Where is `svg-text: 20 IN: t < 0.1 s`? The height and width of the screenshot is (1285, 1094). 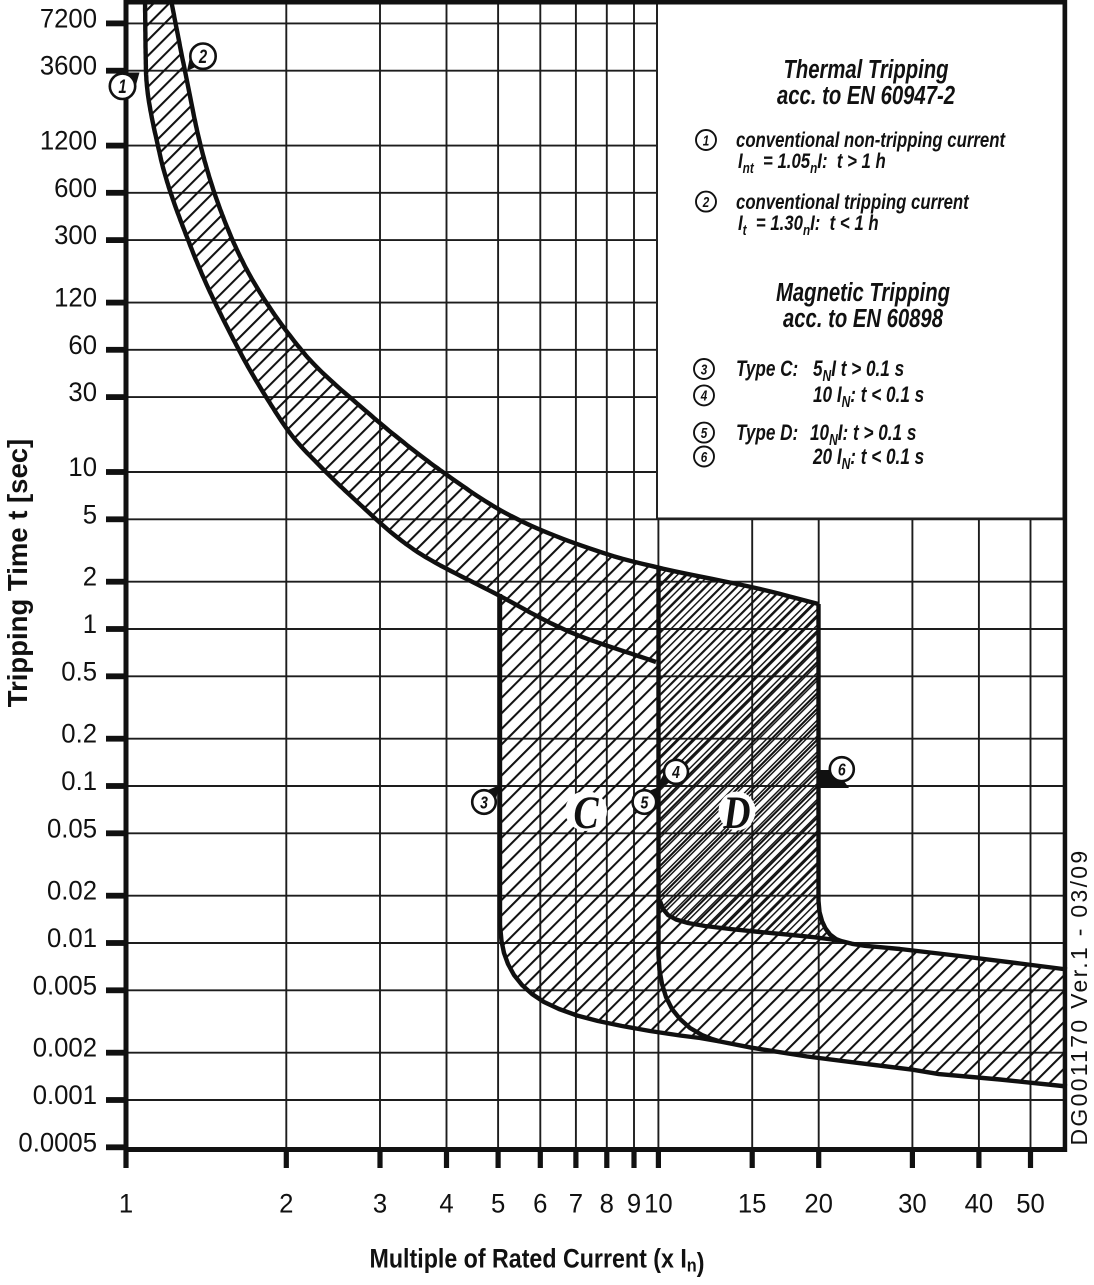 svg-text: 20 IN: t < 0.1 s is located at coordinates (868, 458).